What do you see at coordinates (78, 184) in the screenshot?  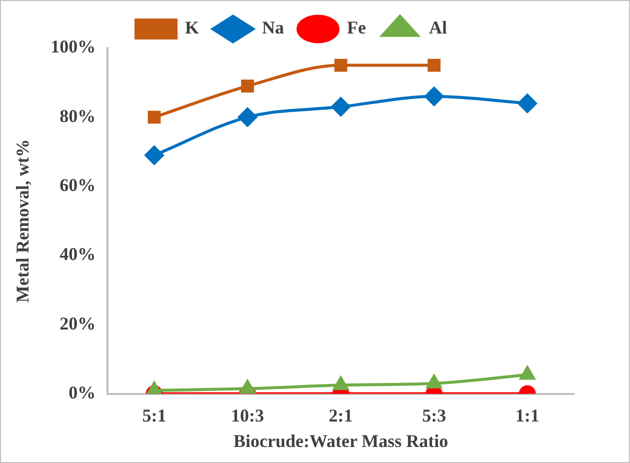 I see `y-tick-label: 60%` at bounding box center [78, 184].